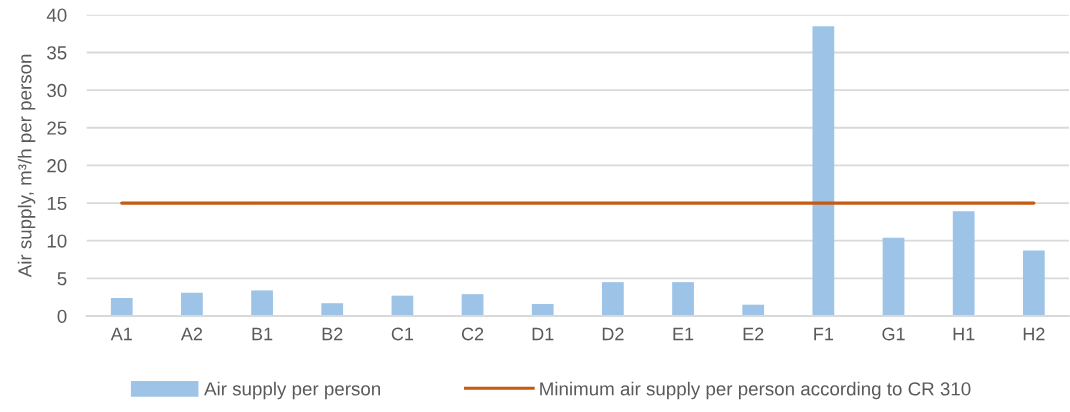  Describe the element at coordinates (262, 334) in the screenshot. I see `x-tick-label: B1` at that location.